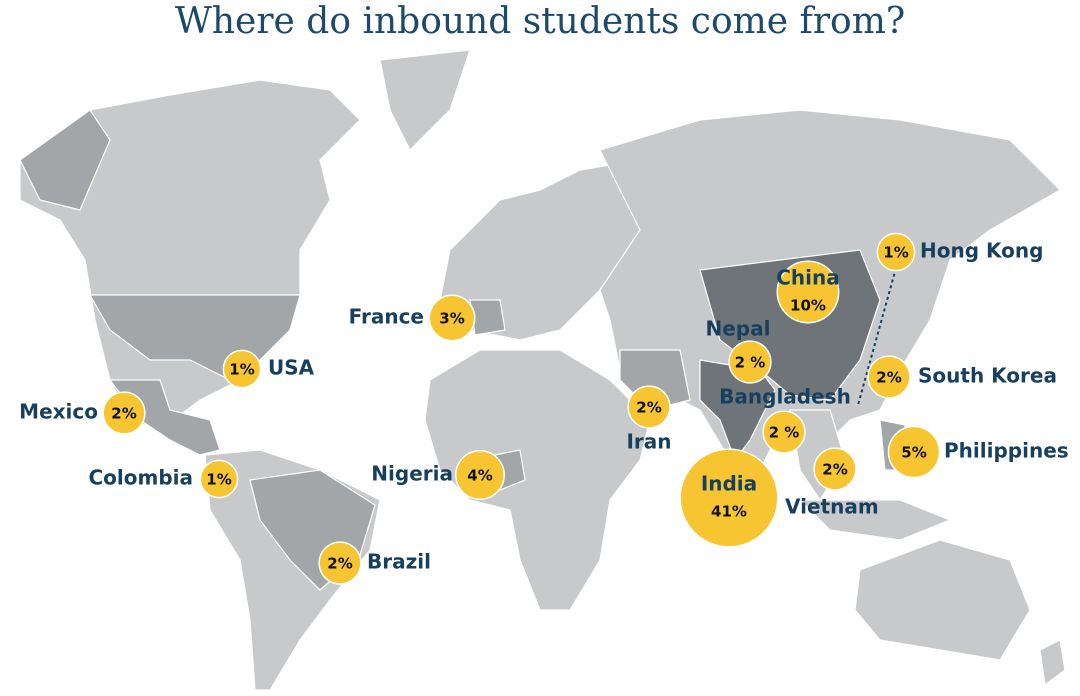  What do you see at coordinates (140, 478) in the screenshot?
I see `country-label: Colombia` at bounding box center [140, 478].